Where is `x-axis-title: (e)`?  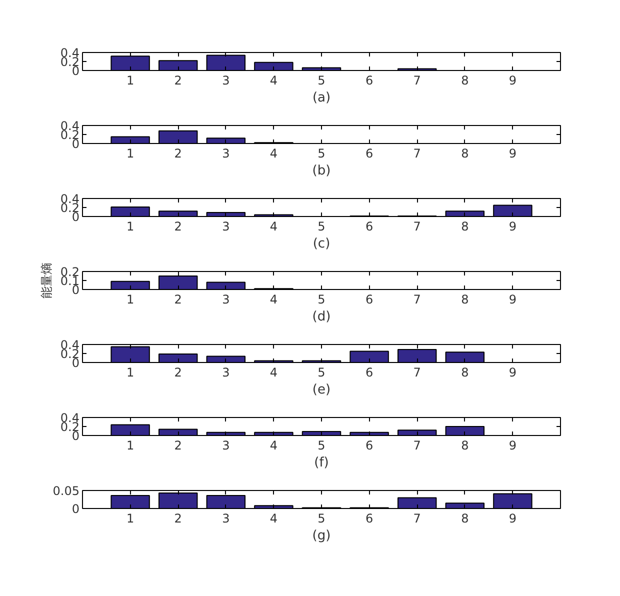 x-axis-title: (e) is located at coordinates (321, 390).